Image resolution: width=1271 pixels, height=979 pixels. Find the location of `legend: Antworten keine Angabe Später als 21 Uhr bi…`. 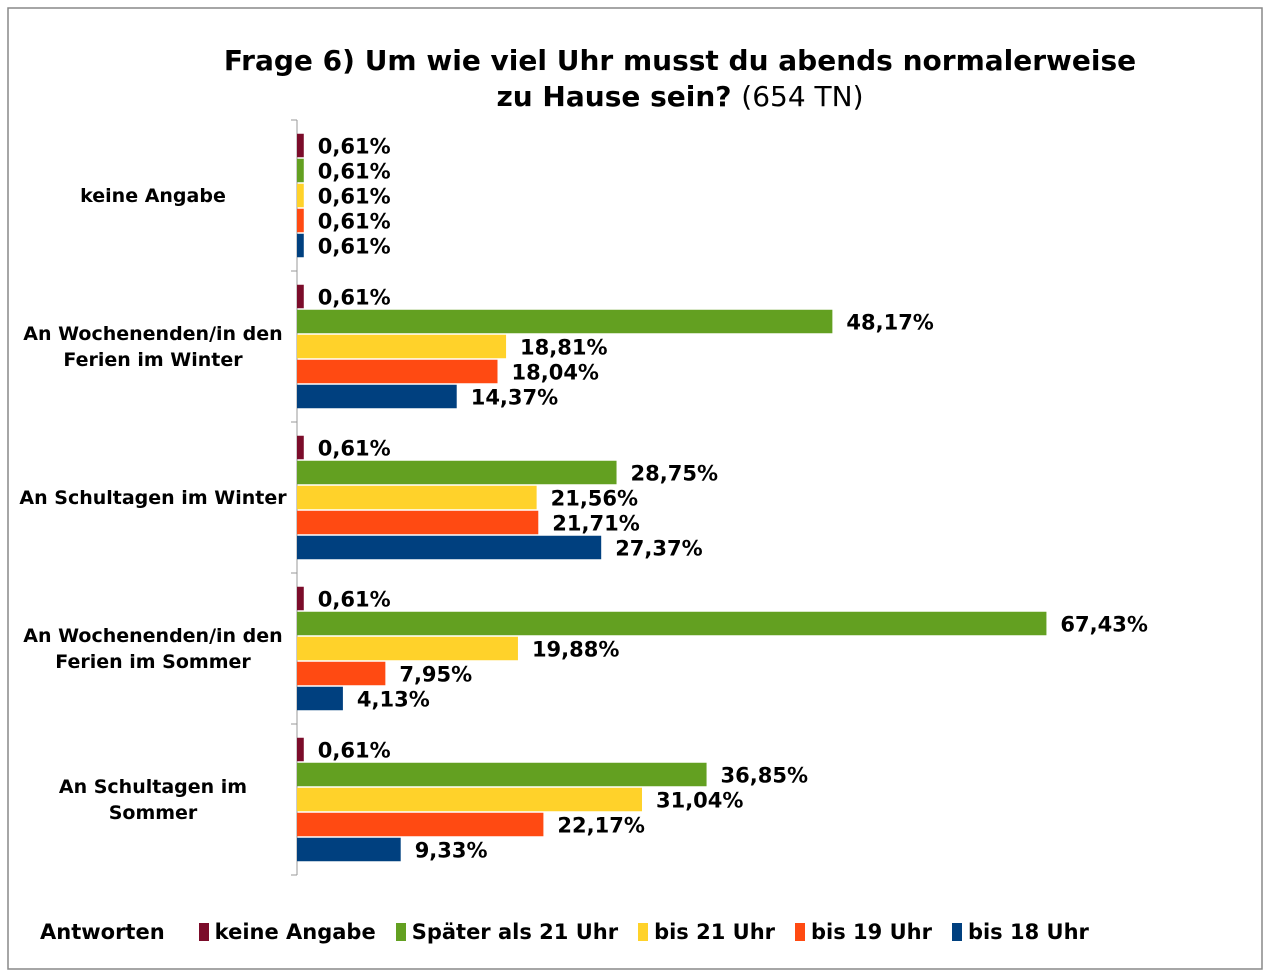

legend: Antworten keine Angabe Später als 21 Uhr bi… is located at coordinates (574, 932).